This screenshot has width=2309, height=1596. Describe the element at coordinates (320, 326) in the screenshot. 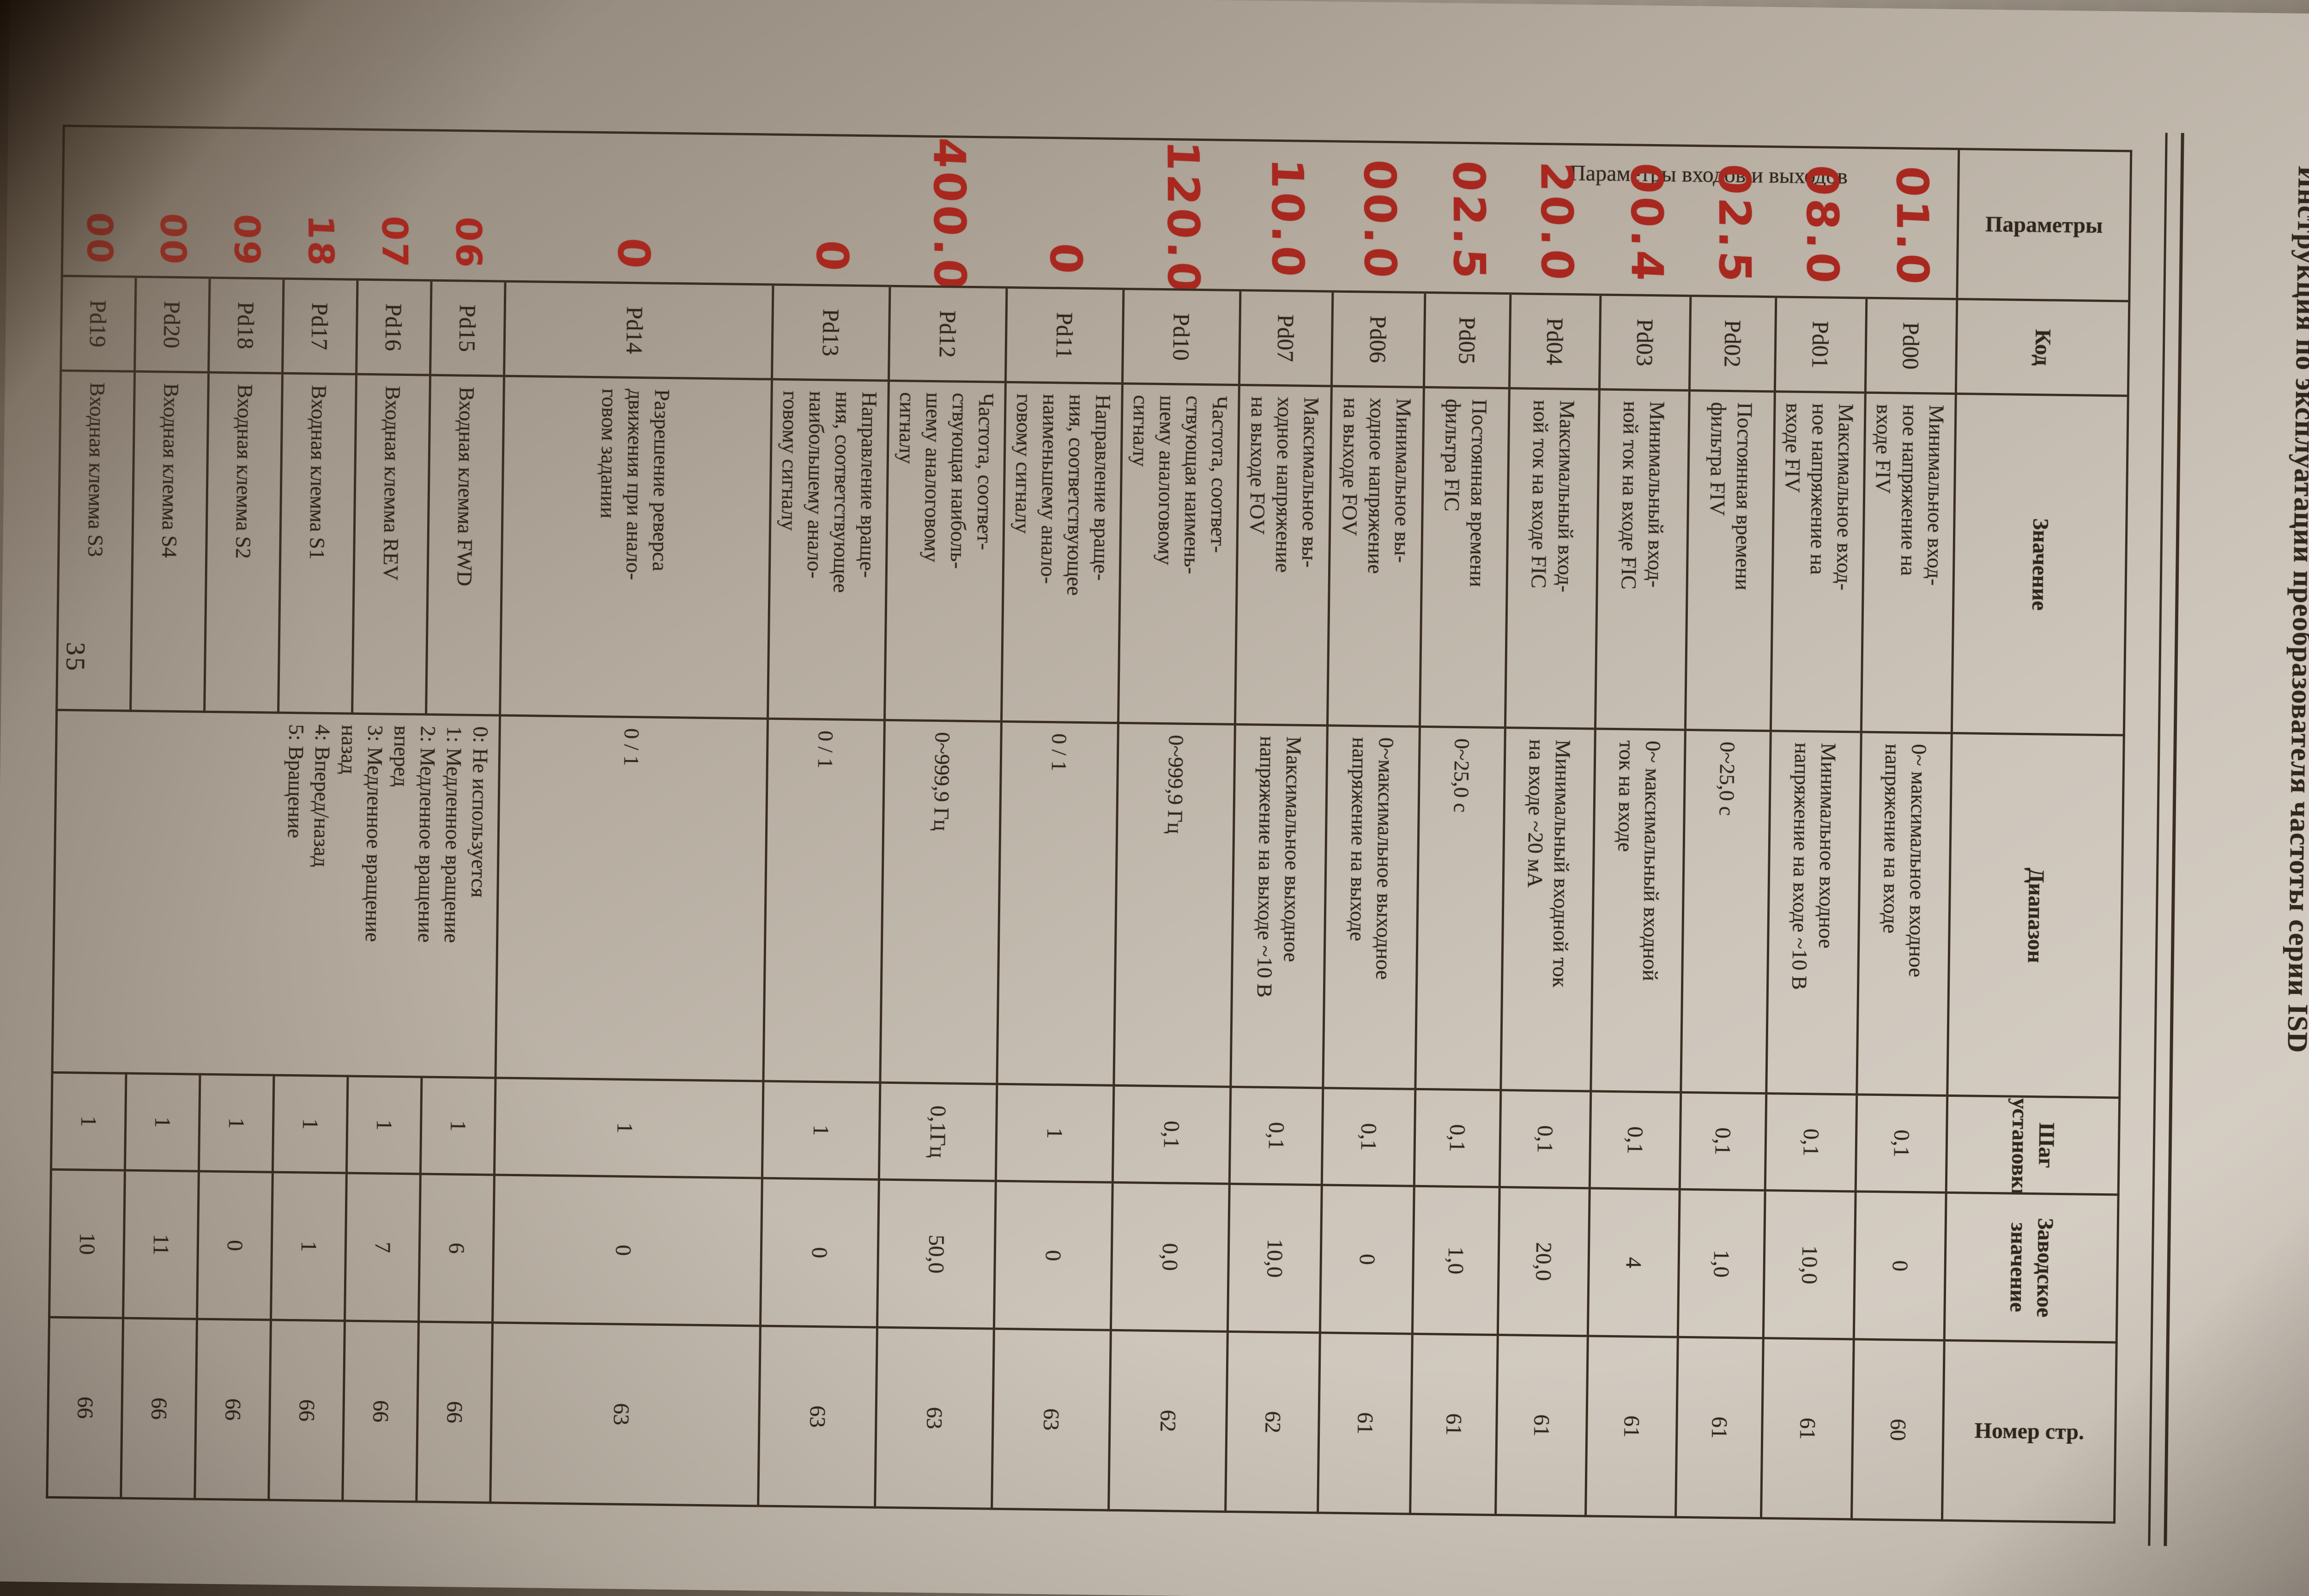

I see `param-code: Pd17` at that location.